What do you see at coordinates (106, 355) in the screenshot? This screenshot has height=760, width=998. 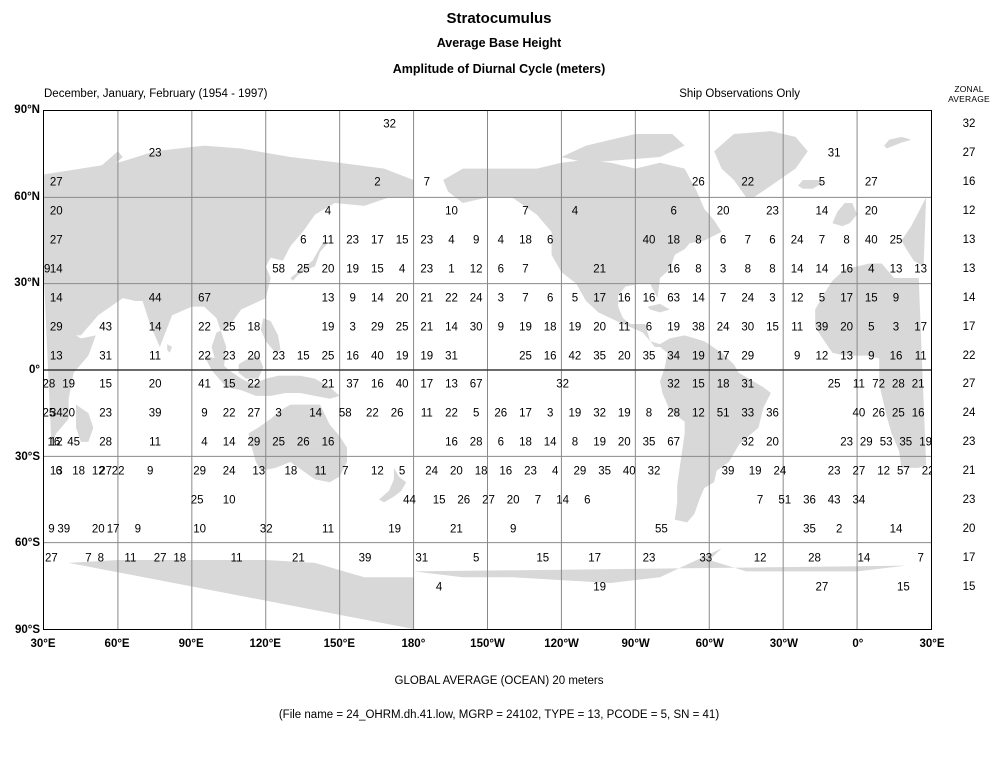 I see `grid-cell-value: 31` at bounding box center [106, 355].